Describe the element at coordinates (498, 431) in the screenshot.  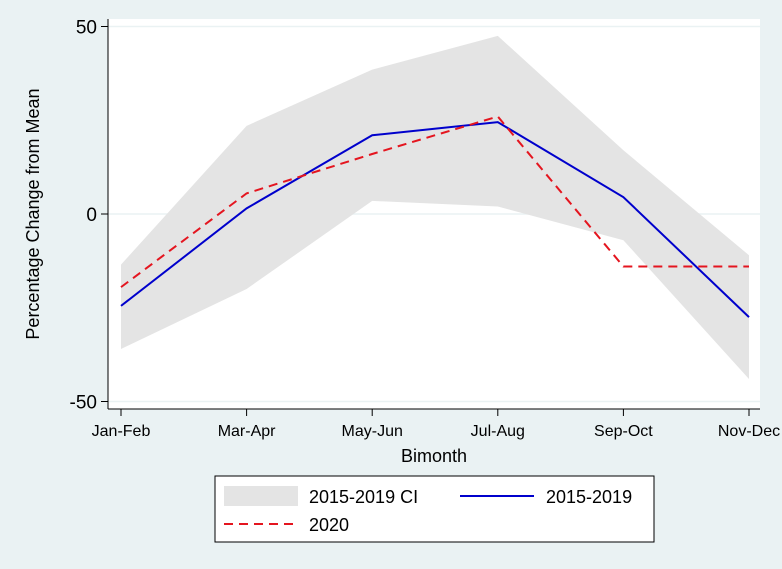
I see `x-tick-label-jul-aug: Jul-Aug` at that location.